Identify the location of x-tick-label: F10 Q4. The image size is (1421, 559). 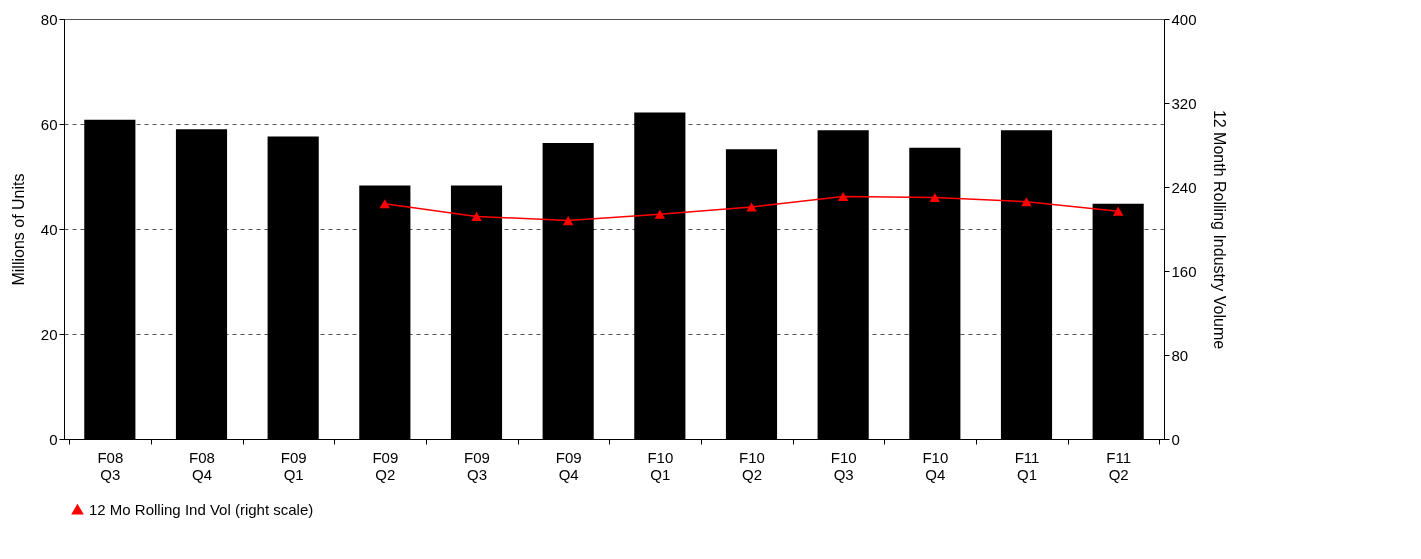
(935, 465).